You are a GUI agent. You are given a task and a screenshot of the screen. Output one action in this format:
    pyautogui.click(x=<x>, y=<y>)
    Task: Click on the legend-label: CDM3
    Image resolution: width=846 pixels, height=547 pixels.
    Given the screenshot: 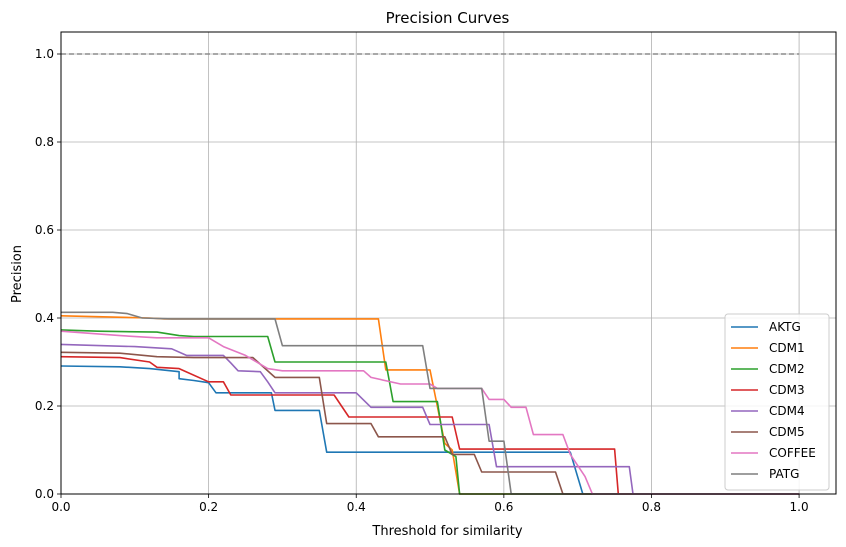 What is the action you would take?
    pyautogui.click(x=787, y=390)
    